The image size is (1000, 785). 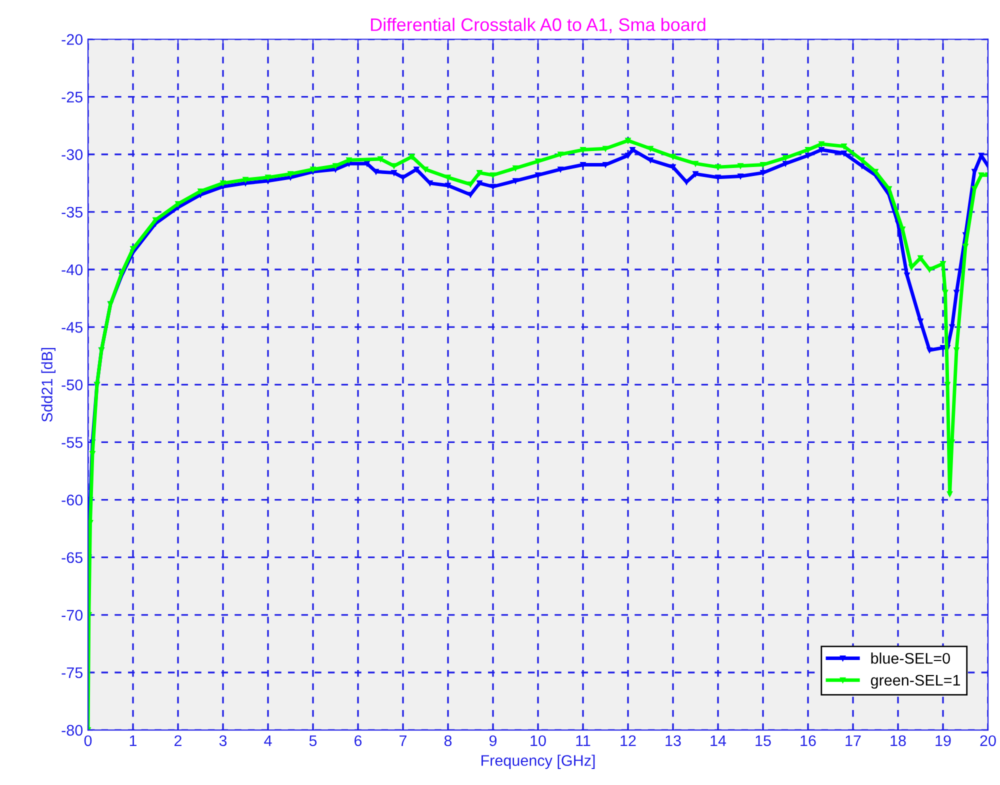 I want to click on x-tick-label: 18, so click(x=898, y=740).